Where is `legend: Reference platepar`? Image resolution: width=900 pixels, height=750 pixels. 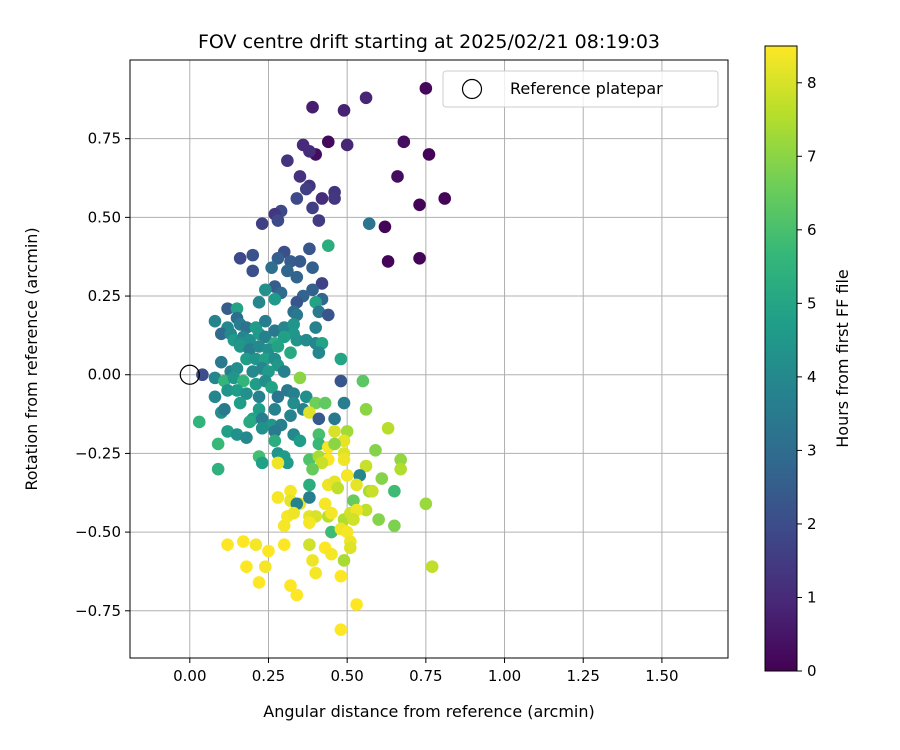 legend: Reference platepar is located at coordinates (580, 89).